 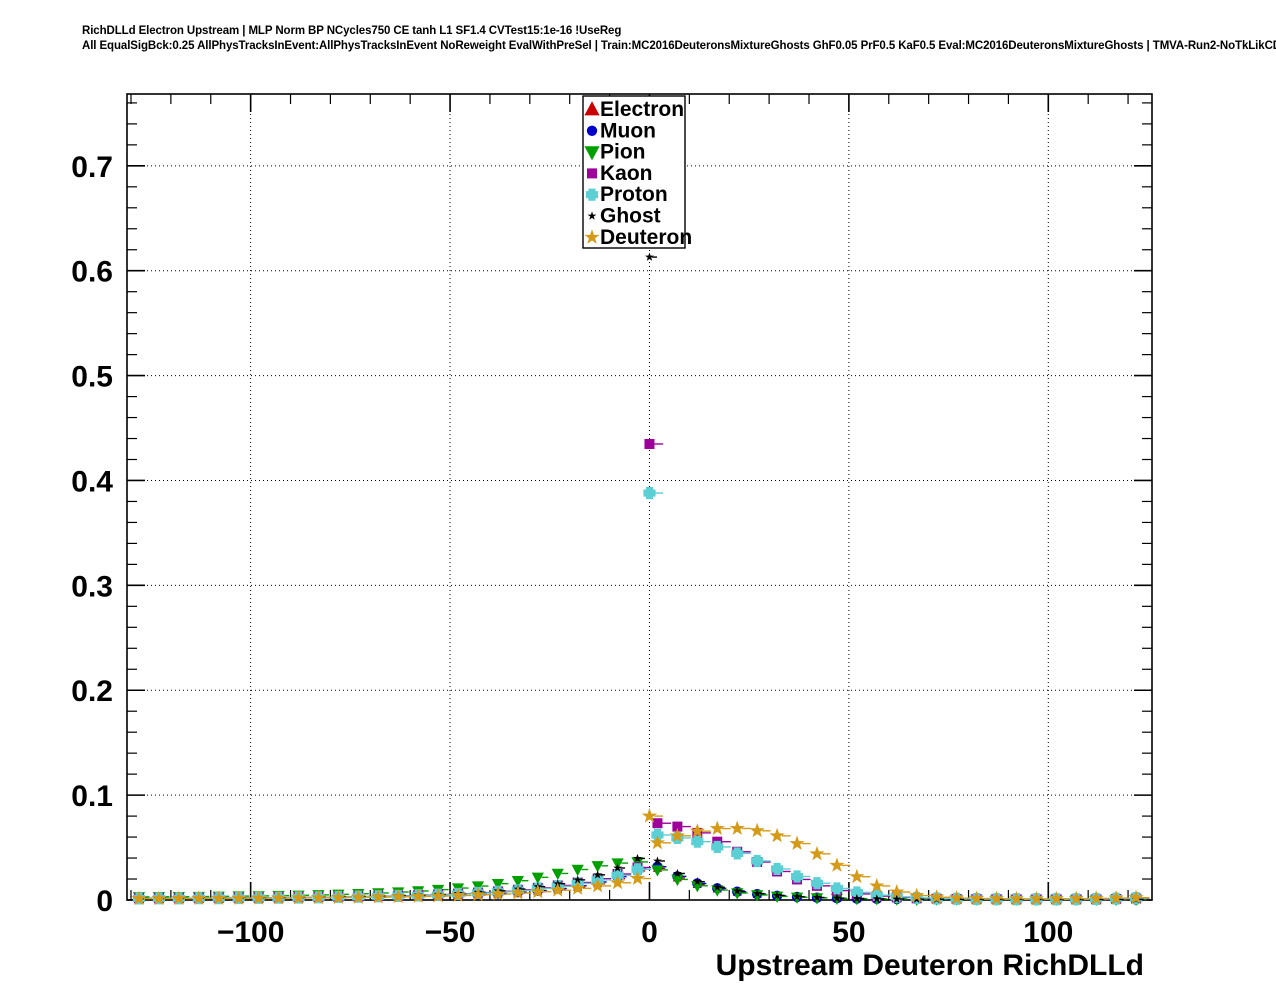 I want to click on legend-item-proton: Proton, so click(x=626, y=194).